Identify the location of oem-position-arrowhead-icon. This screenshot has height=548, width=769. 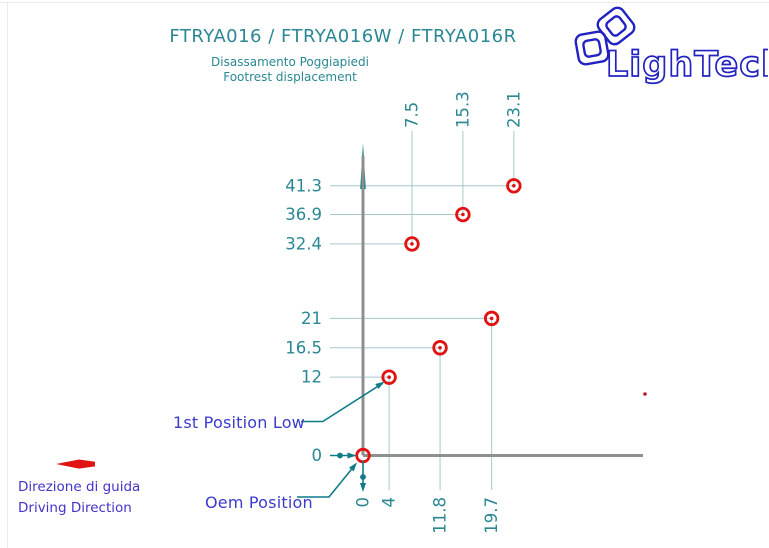
(353, 467).